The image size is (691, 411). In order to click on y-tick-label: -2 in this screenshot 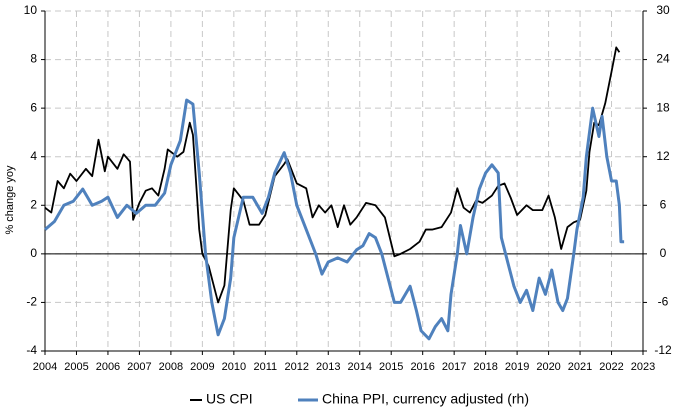, I will do `click(31, 302)`.